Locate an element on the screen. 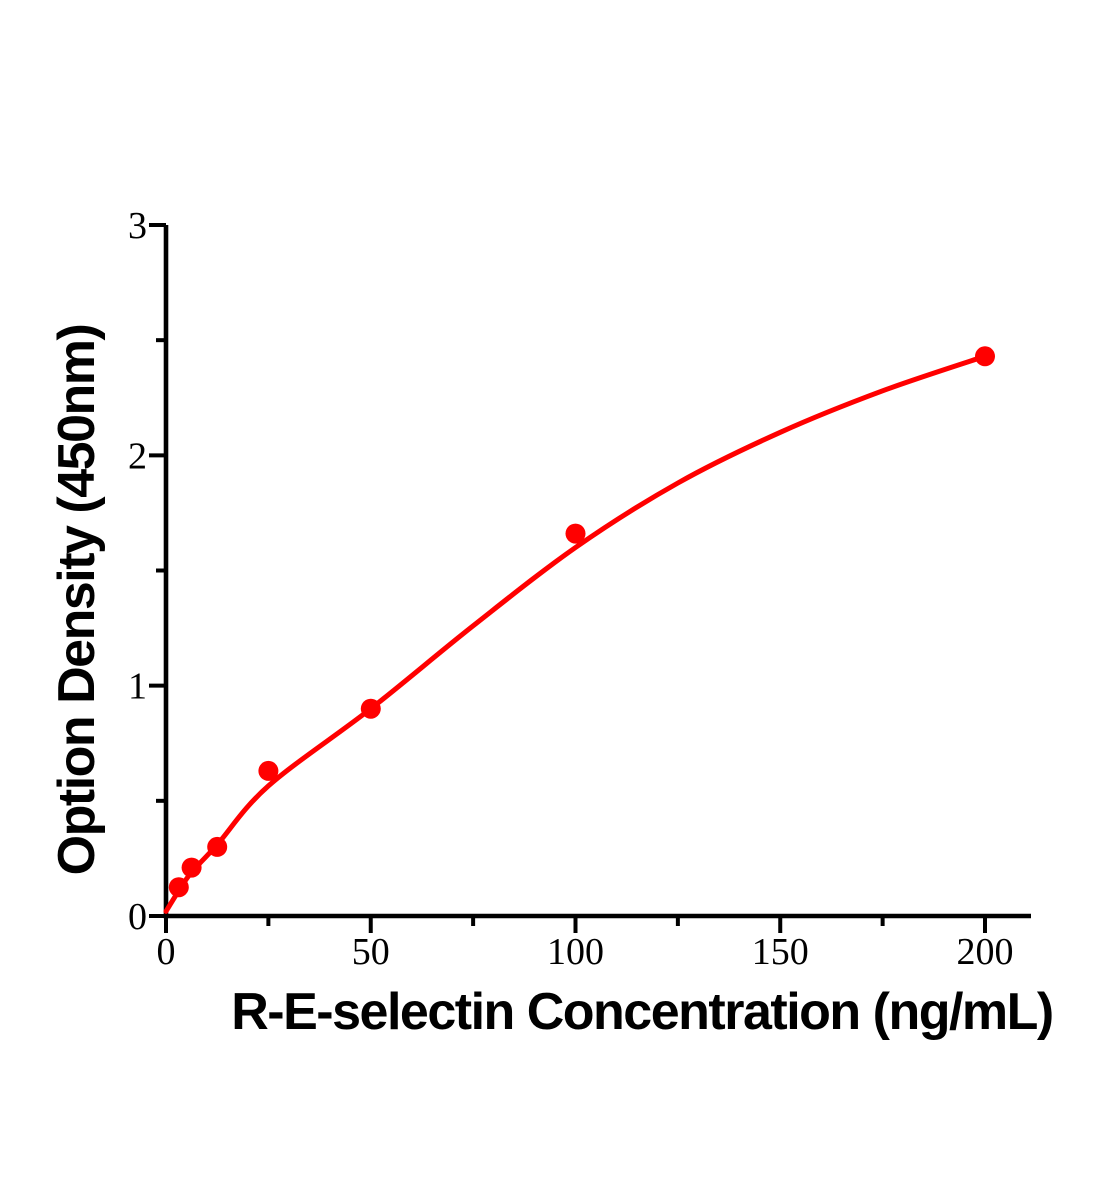 The image size is (1104, 1200). y-axis-title: Option Density (450nm) is located at coordinates (77, 600).